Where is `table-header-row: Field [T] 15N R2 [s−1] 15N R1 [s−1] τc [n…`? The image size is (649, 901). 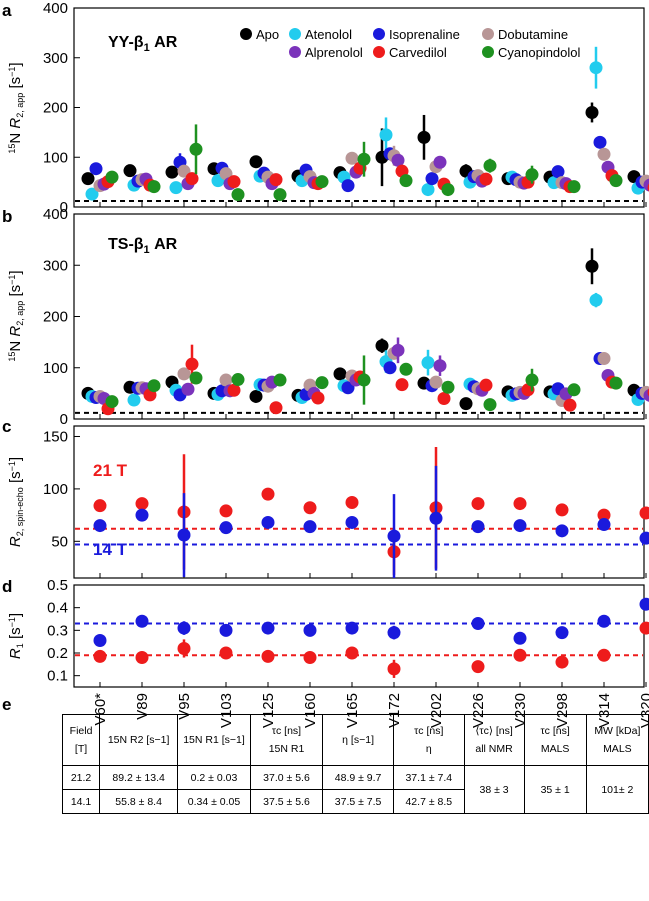
table-header-row: Field [T] 15N R2 [s−1] 15N R1 [s−1] τc [n… is located at coordinates (355, 740).